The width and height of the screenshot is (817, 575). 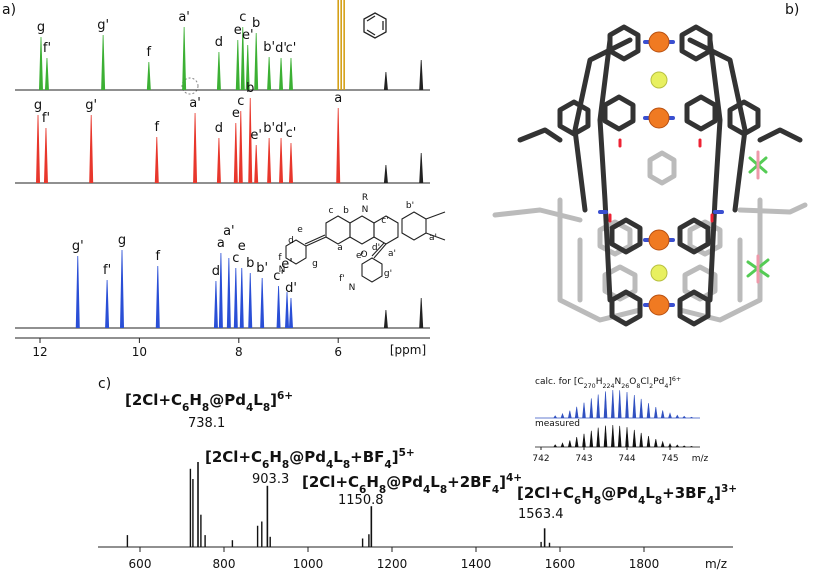 What do you see at coordinates (338, 457) in the screenshot?
I see `ion-label-part: L` at bounding box center [338, 457].